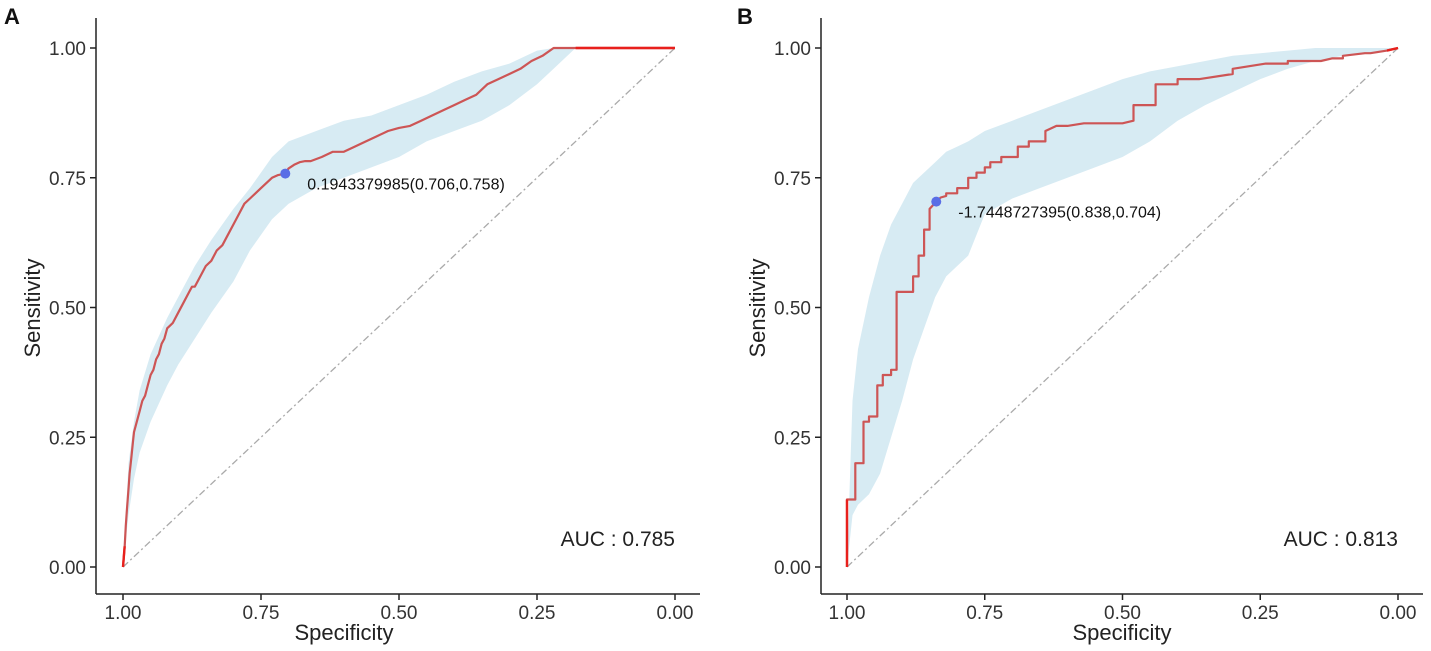 Image resolution: width=1431 pixels, height=651 pixels. I want to click on panel-b-y-tick-label: 0.50, so click(792, 309).